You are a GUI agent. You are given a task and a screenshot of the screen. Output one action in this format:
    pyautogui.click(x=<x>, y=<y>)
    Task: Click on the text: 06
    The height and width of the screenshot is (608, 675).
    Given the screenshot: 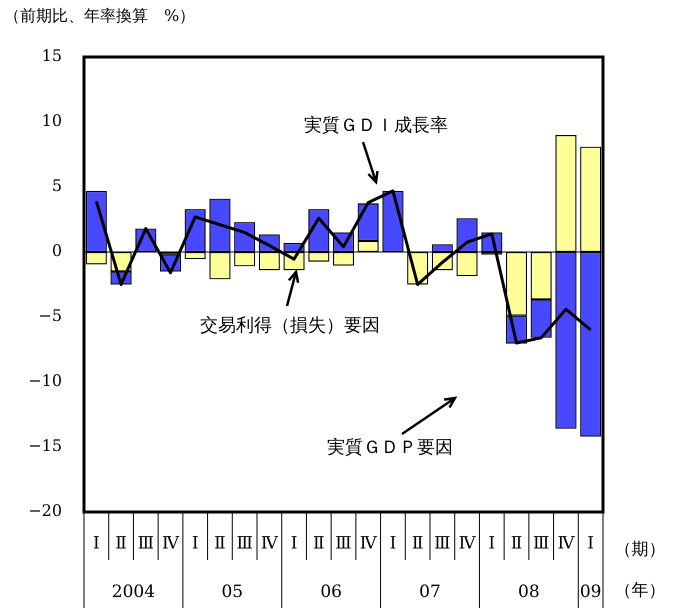 What is the action you would take?
    pyautogui.click(x=331, y=592)
    